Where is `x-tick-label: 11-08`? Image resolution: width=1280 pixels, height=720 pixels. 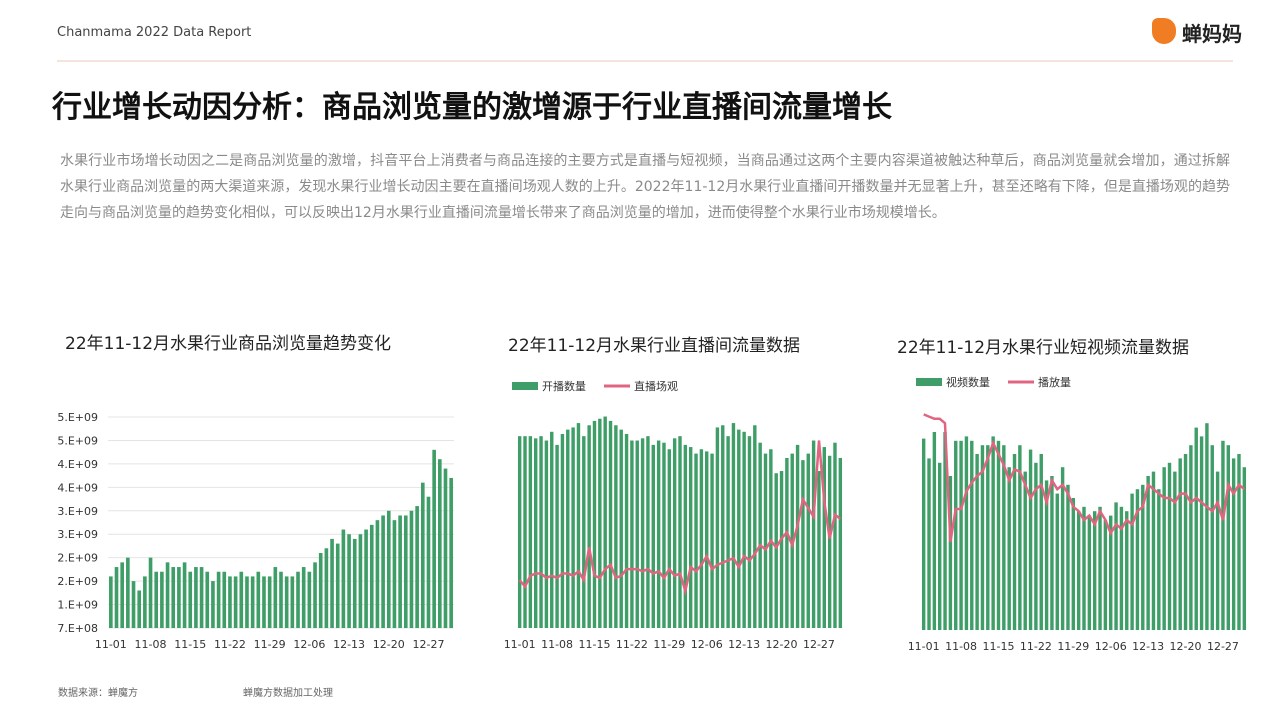
x-tick-label: 11-08 is located at coordinates (151, 644).